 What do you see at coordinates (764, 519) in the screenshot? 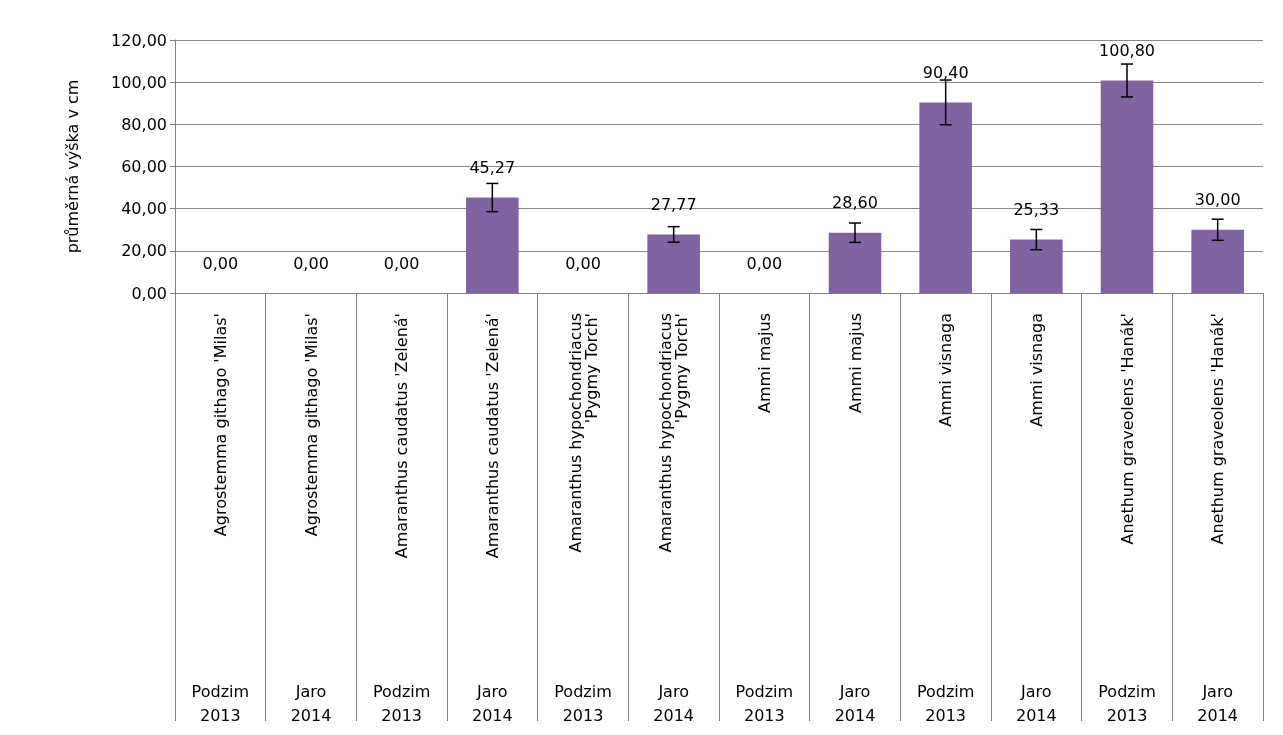
I see `category-label: Ammi majus Podzim 2013` at bounding box center [764, 519].